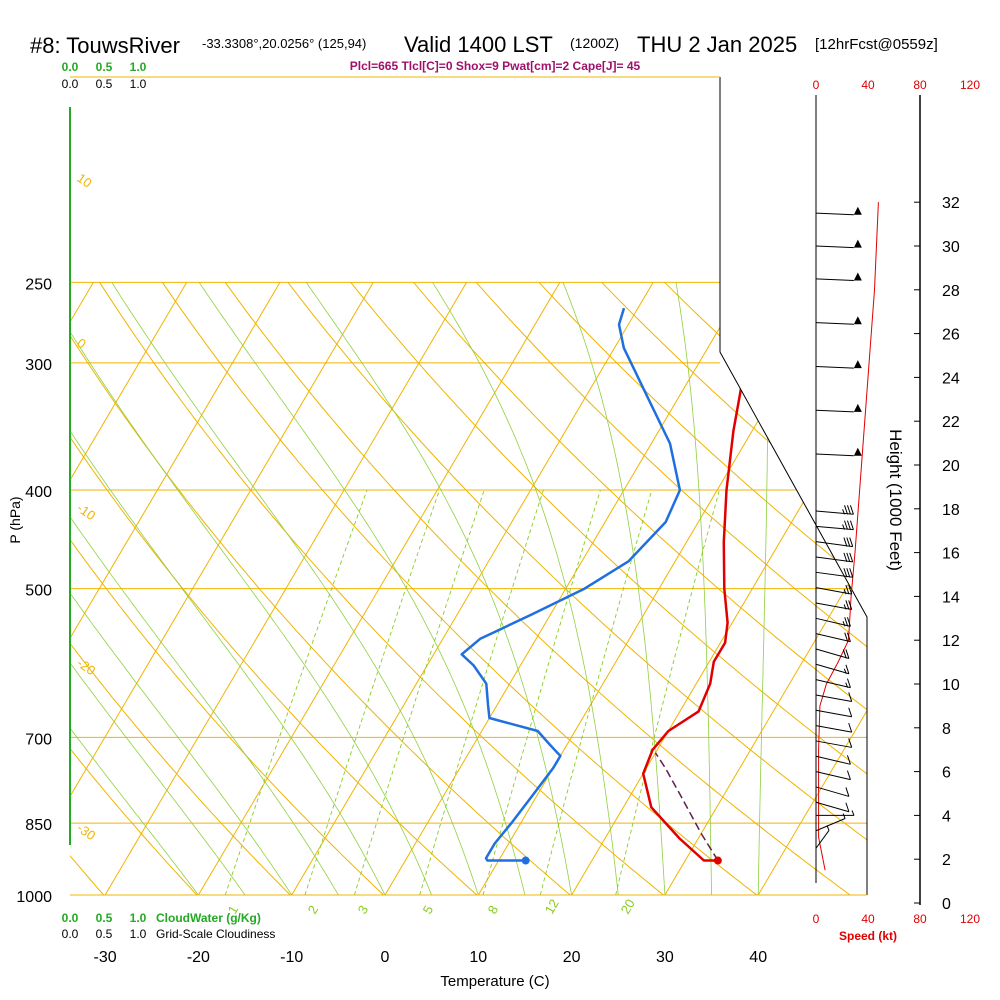 This screenshot has width=1000, height=1000. What do you see at coordinates (34, 897) in the screenshot?
I see `pressure-tick-label: 1000` at bounding box center [34, 897].